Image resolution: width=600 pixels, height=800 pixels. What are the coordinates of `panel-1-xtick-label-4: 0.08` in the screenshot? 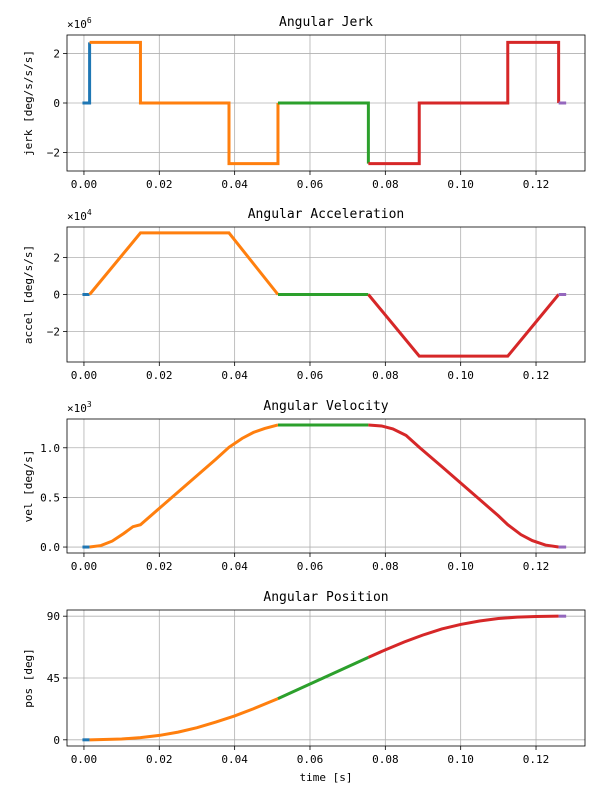 It's located at (385, 375).